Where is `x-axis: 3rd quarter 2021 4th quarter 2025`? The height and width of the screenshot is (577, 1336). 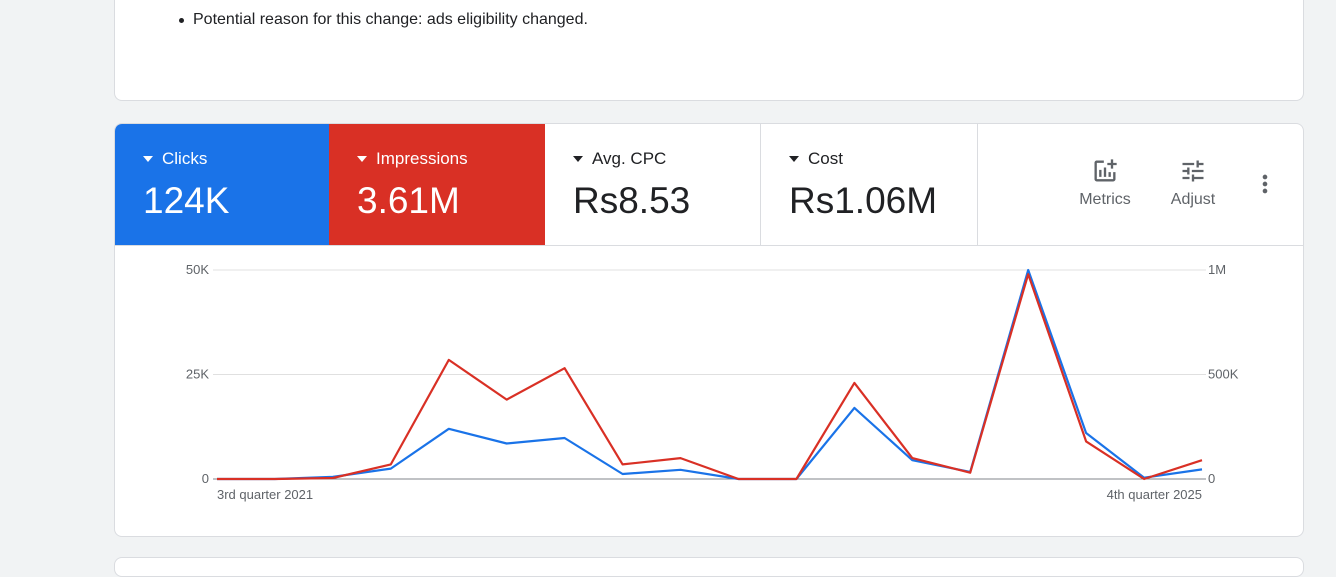
x-axis: 3rd quarter 2021 4th quarter 2025 is located at coordinates (709, 494).